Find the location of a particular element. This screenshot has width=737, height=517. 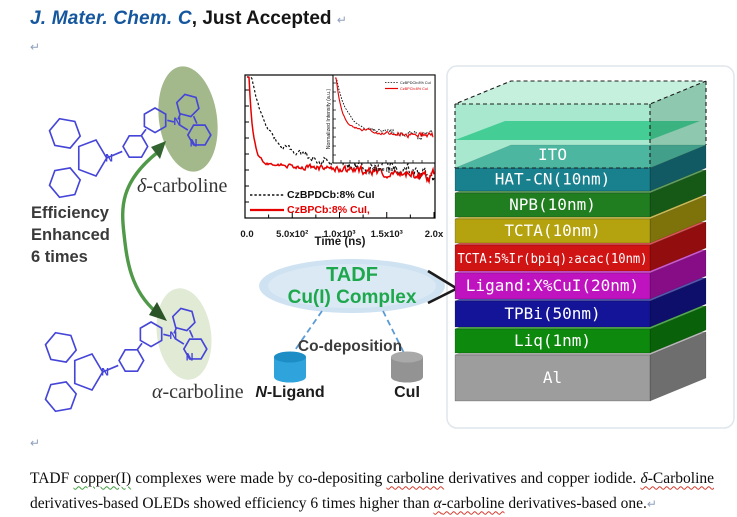

delta-molecule-structure: NNN is located at coordinates (130, 146).